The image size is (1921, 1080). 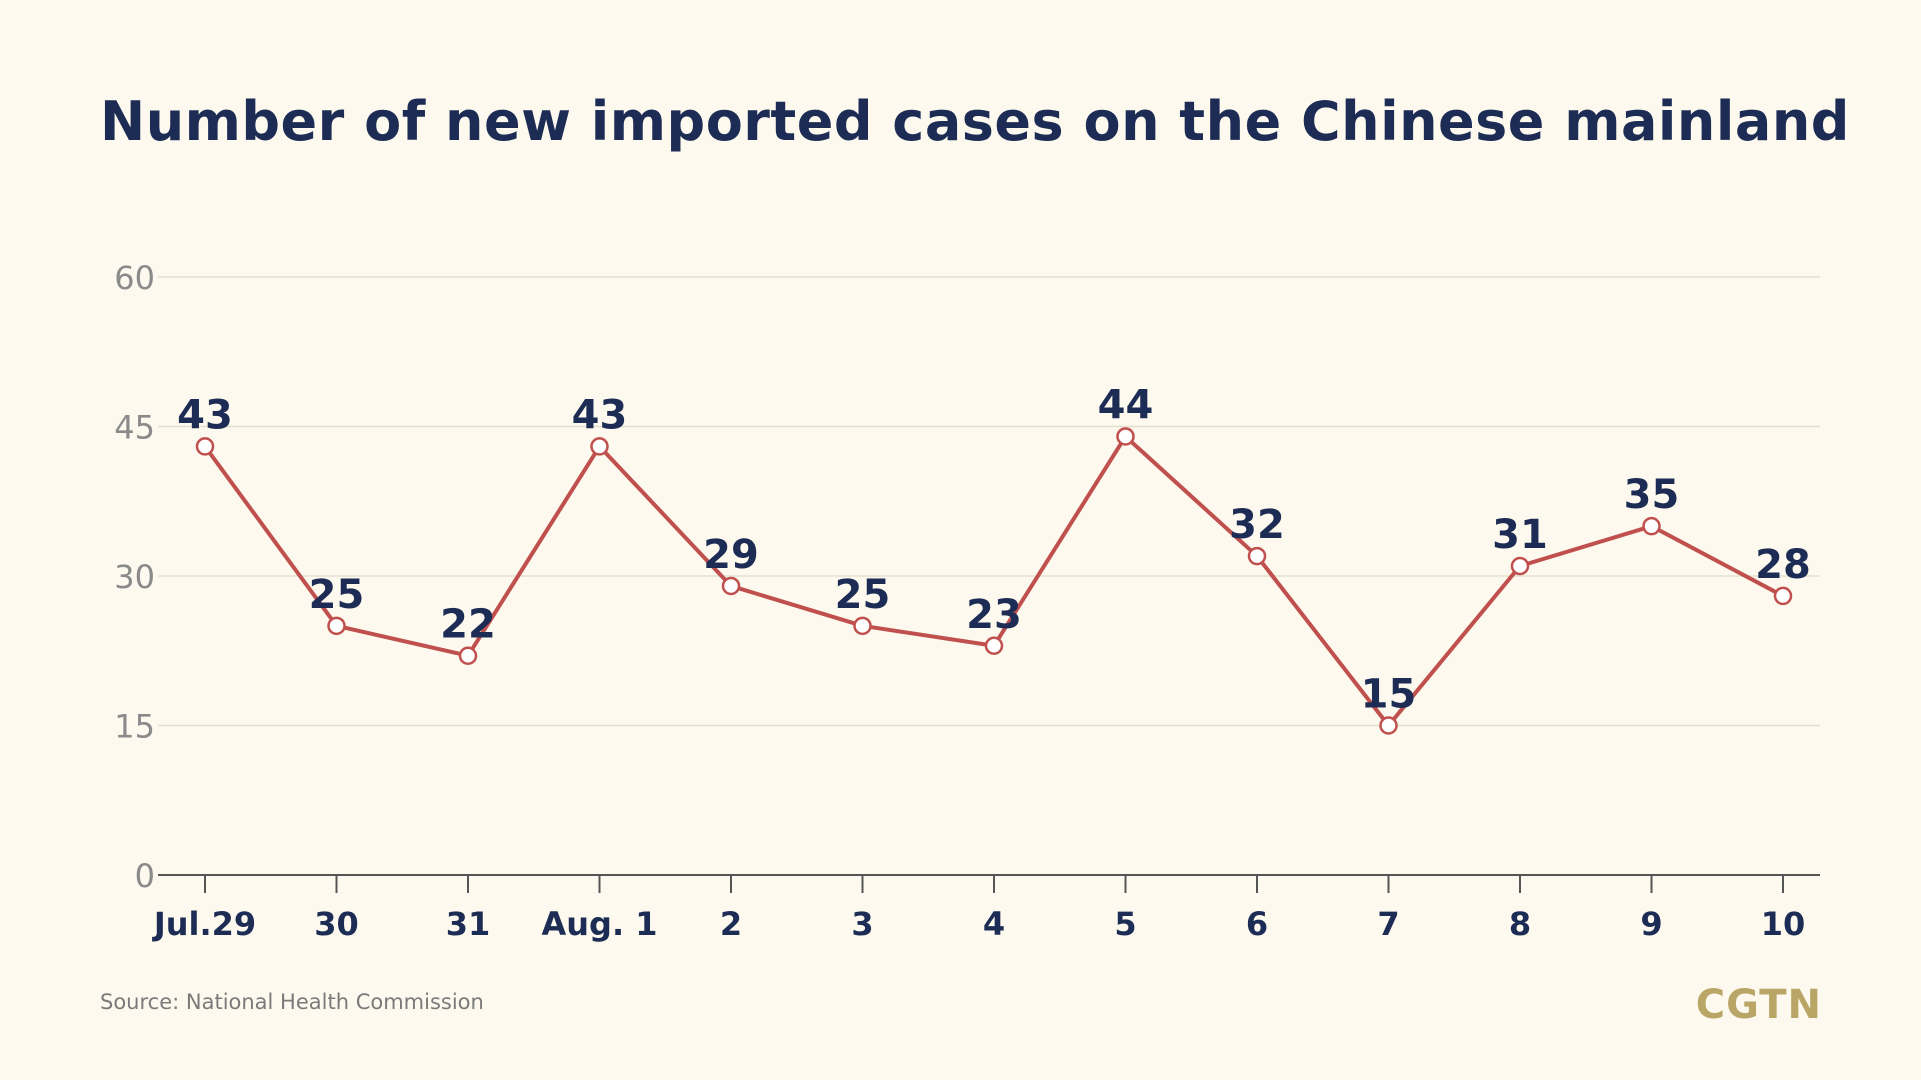 I want to click on x-tick-label: 5, so click(x=1125, y=924).